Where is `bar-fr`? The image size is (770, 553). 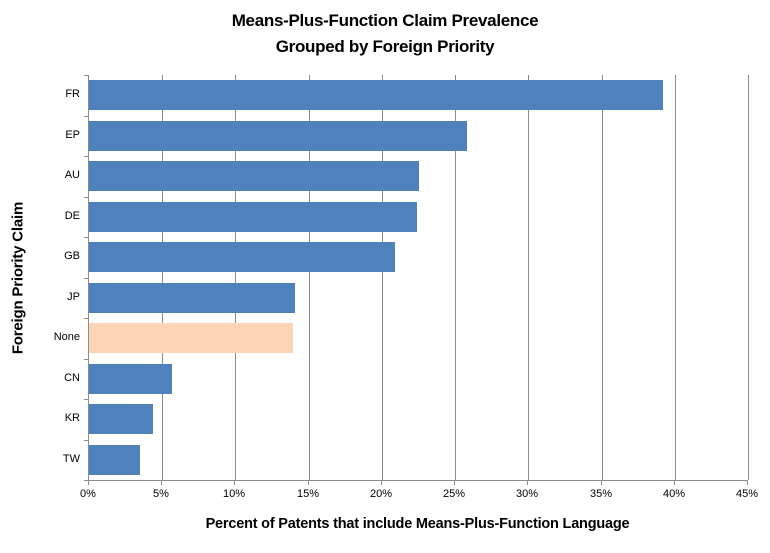 bar-fr is located at coordinates (376, 95).